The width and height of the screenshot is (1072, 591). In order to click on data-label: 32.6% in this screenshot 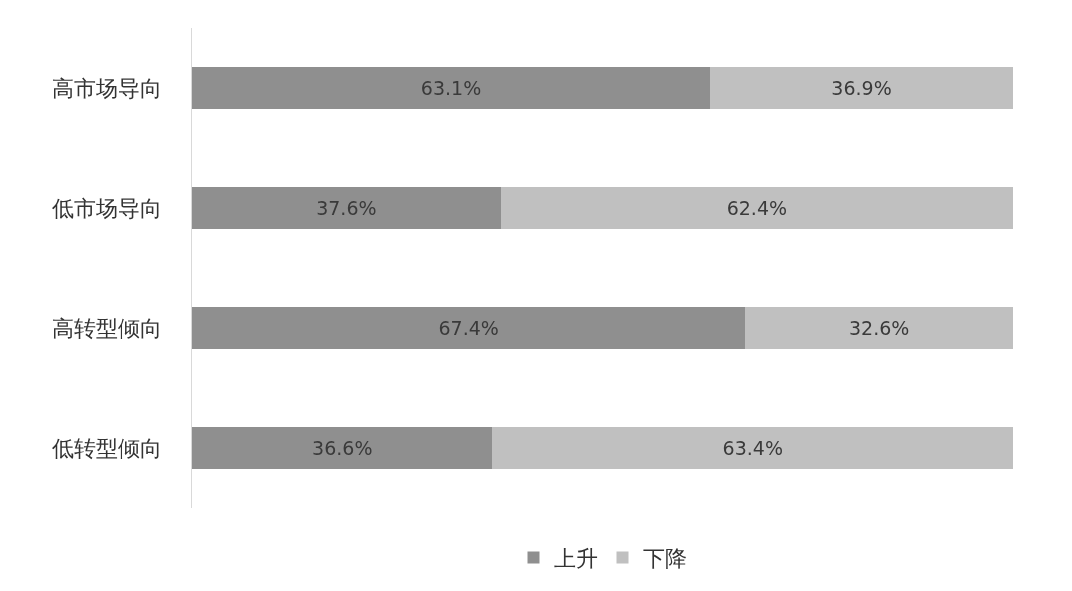, I will do `click(879, 328)`.